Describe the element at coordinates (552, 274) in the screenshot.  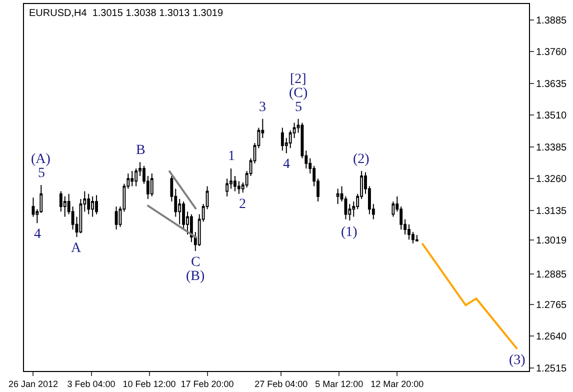
I see `y-tick-label: 1.2885` at that location.